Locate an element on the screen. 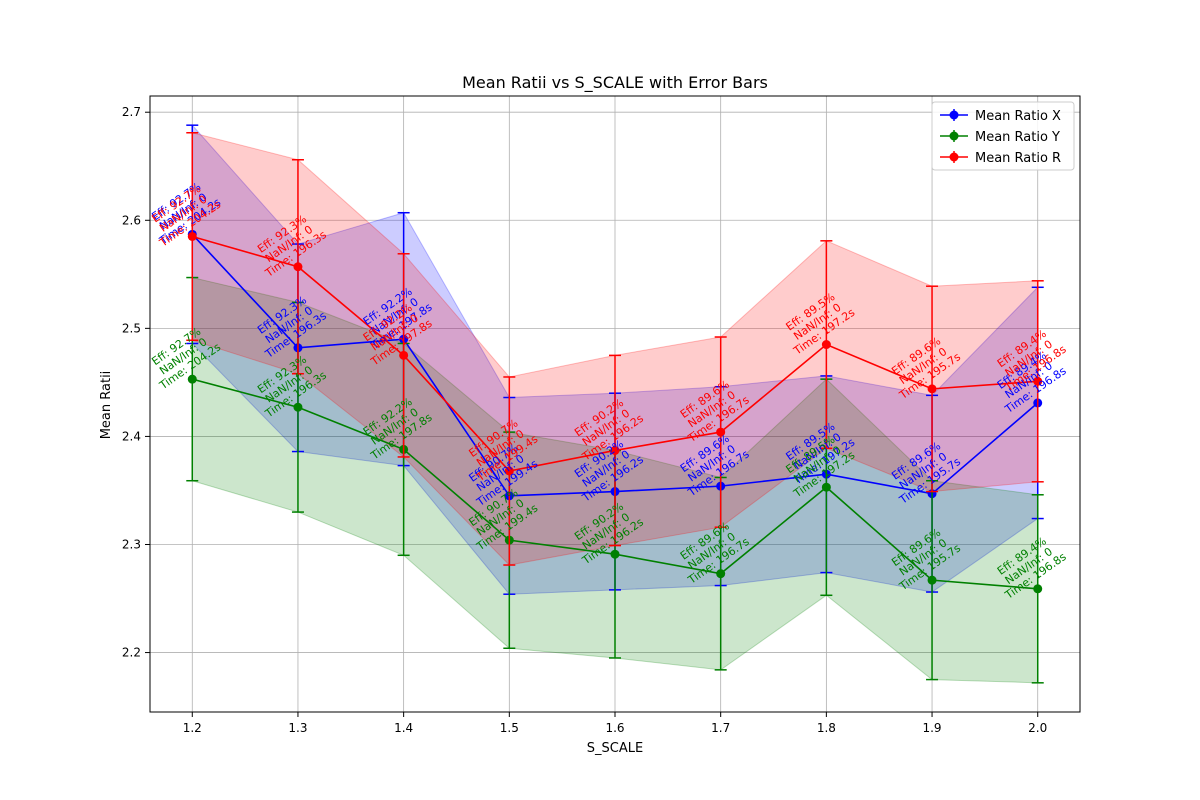 Image resolution: width=1200 pixels, height=800 pixels. x-tick-label: 1.7 is located at coordinates (720, 728).